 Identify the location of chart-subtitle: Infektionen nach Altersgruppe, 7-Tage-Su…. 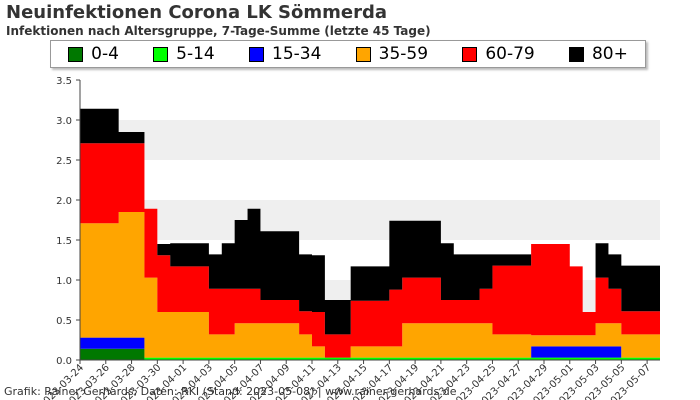
(218, 31).